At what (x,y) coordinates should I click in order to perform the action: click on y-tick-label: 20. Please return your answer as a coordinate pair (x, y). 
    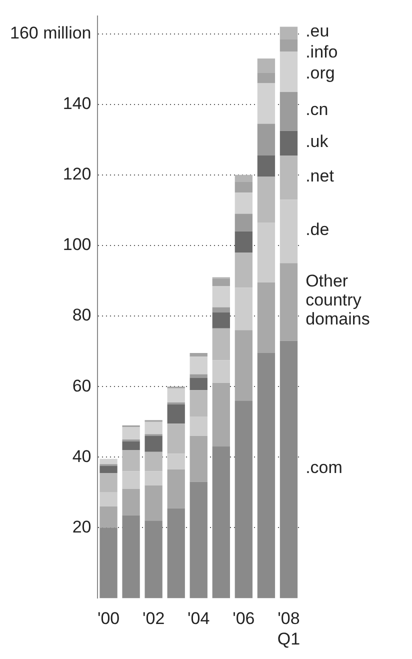
    Looking at the image, I should click on (82, 526).